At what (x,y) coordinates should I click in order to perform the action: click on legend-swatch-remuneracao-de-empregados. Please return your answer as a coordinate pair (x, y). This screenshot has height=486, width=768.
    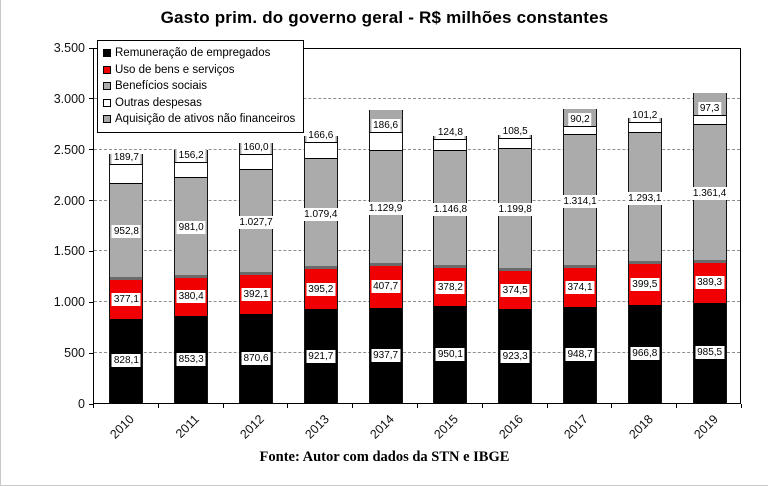
    Looking at the image, I should click on (107, 53).